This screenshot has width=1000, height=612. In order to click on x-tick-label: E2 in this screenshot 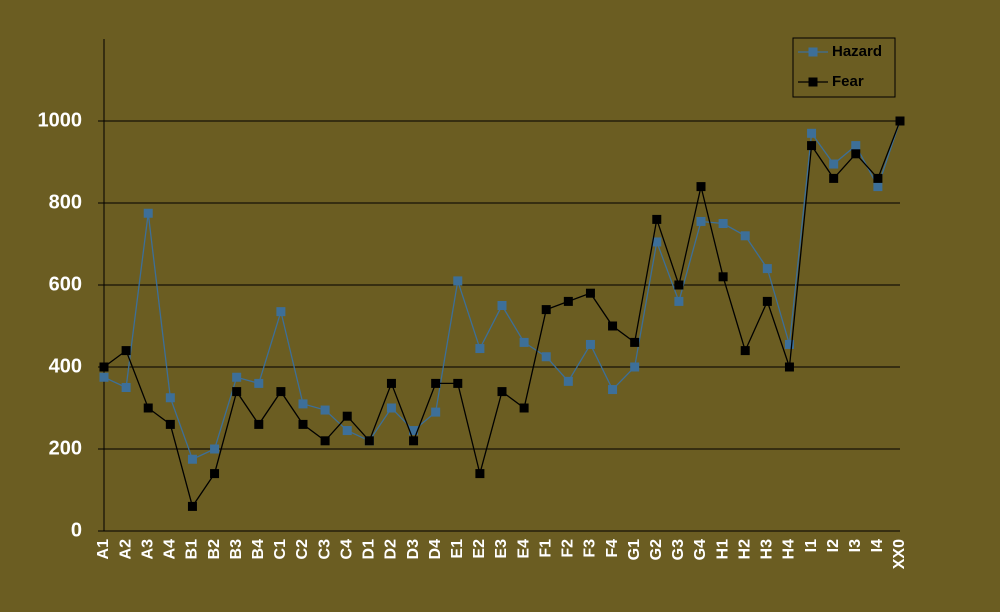, I will do `click(479, 549)`.